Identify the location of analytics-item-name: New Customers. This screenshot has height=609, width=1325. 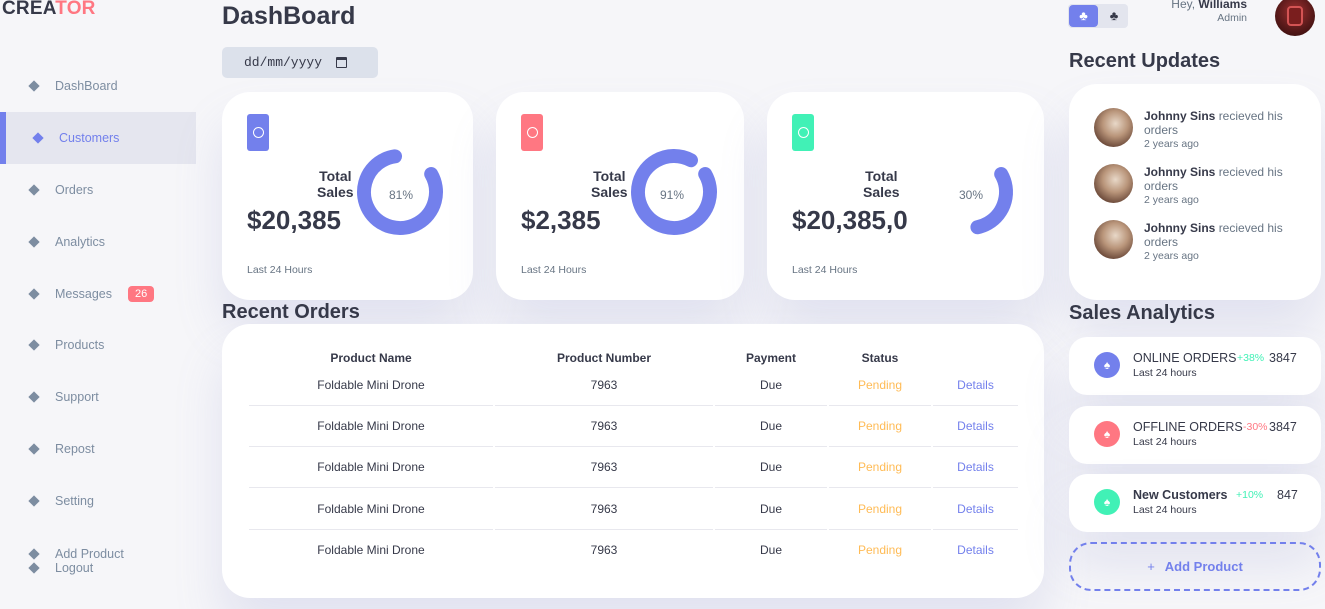
(1180, 495).